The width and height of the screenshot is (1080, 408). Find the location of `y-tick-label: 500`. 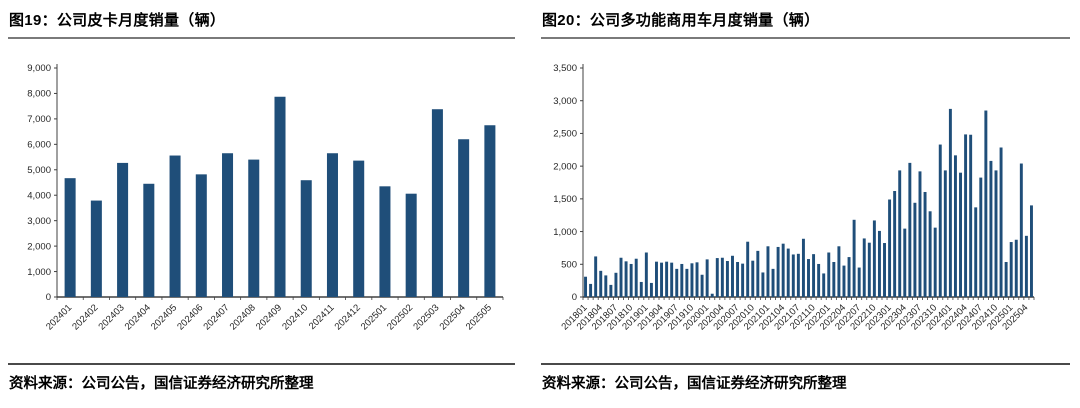

y-tick-label: 500 is located at coordinates (569, 264).